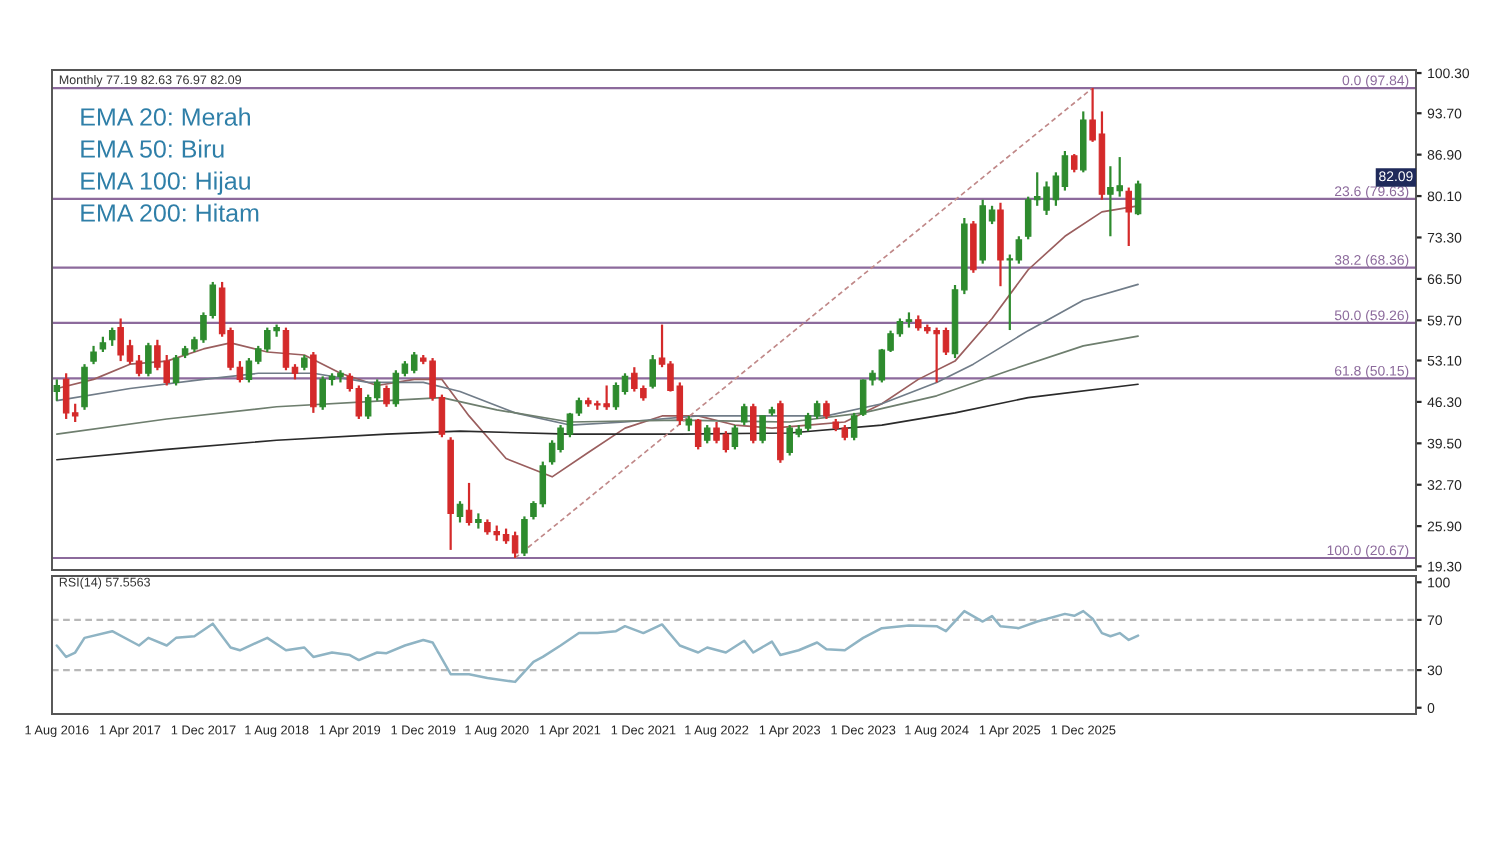 The height and width of the screenshot is (842, 1500). Describe the element at coordinates (152, 148) in the screenshot. I see `annotation: EMA 50: Biru` at that location.